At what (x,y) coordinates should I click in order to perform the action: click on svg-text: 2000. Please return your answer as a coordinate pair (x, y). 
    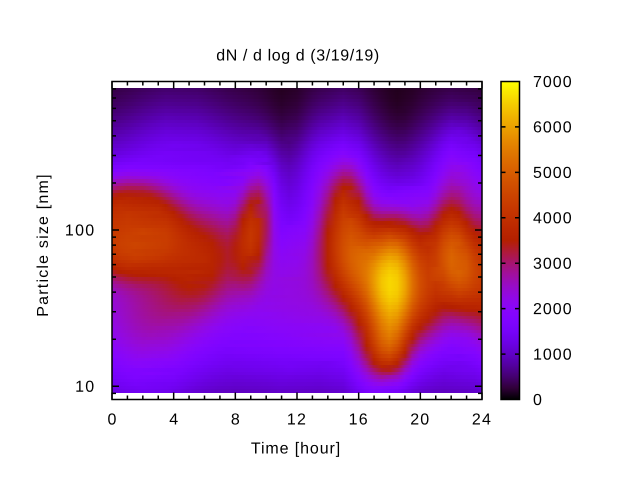
    Looking at the image, I should click on (553, 309).